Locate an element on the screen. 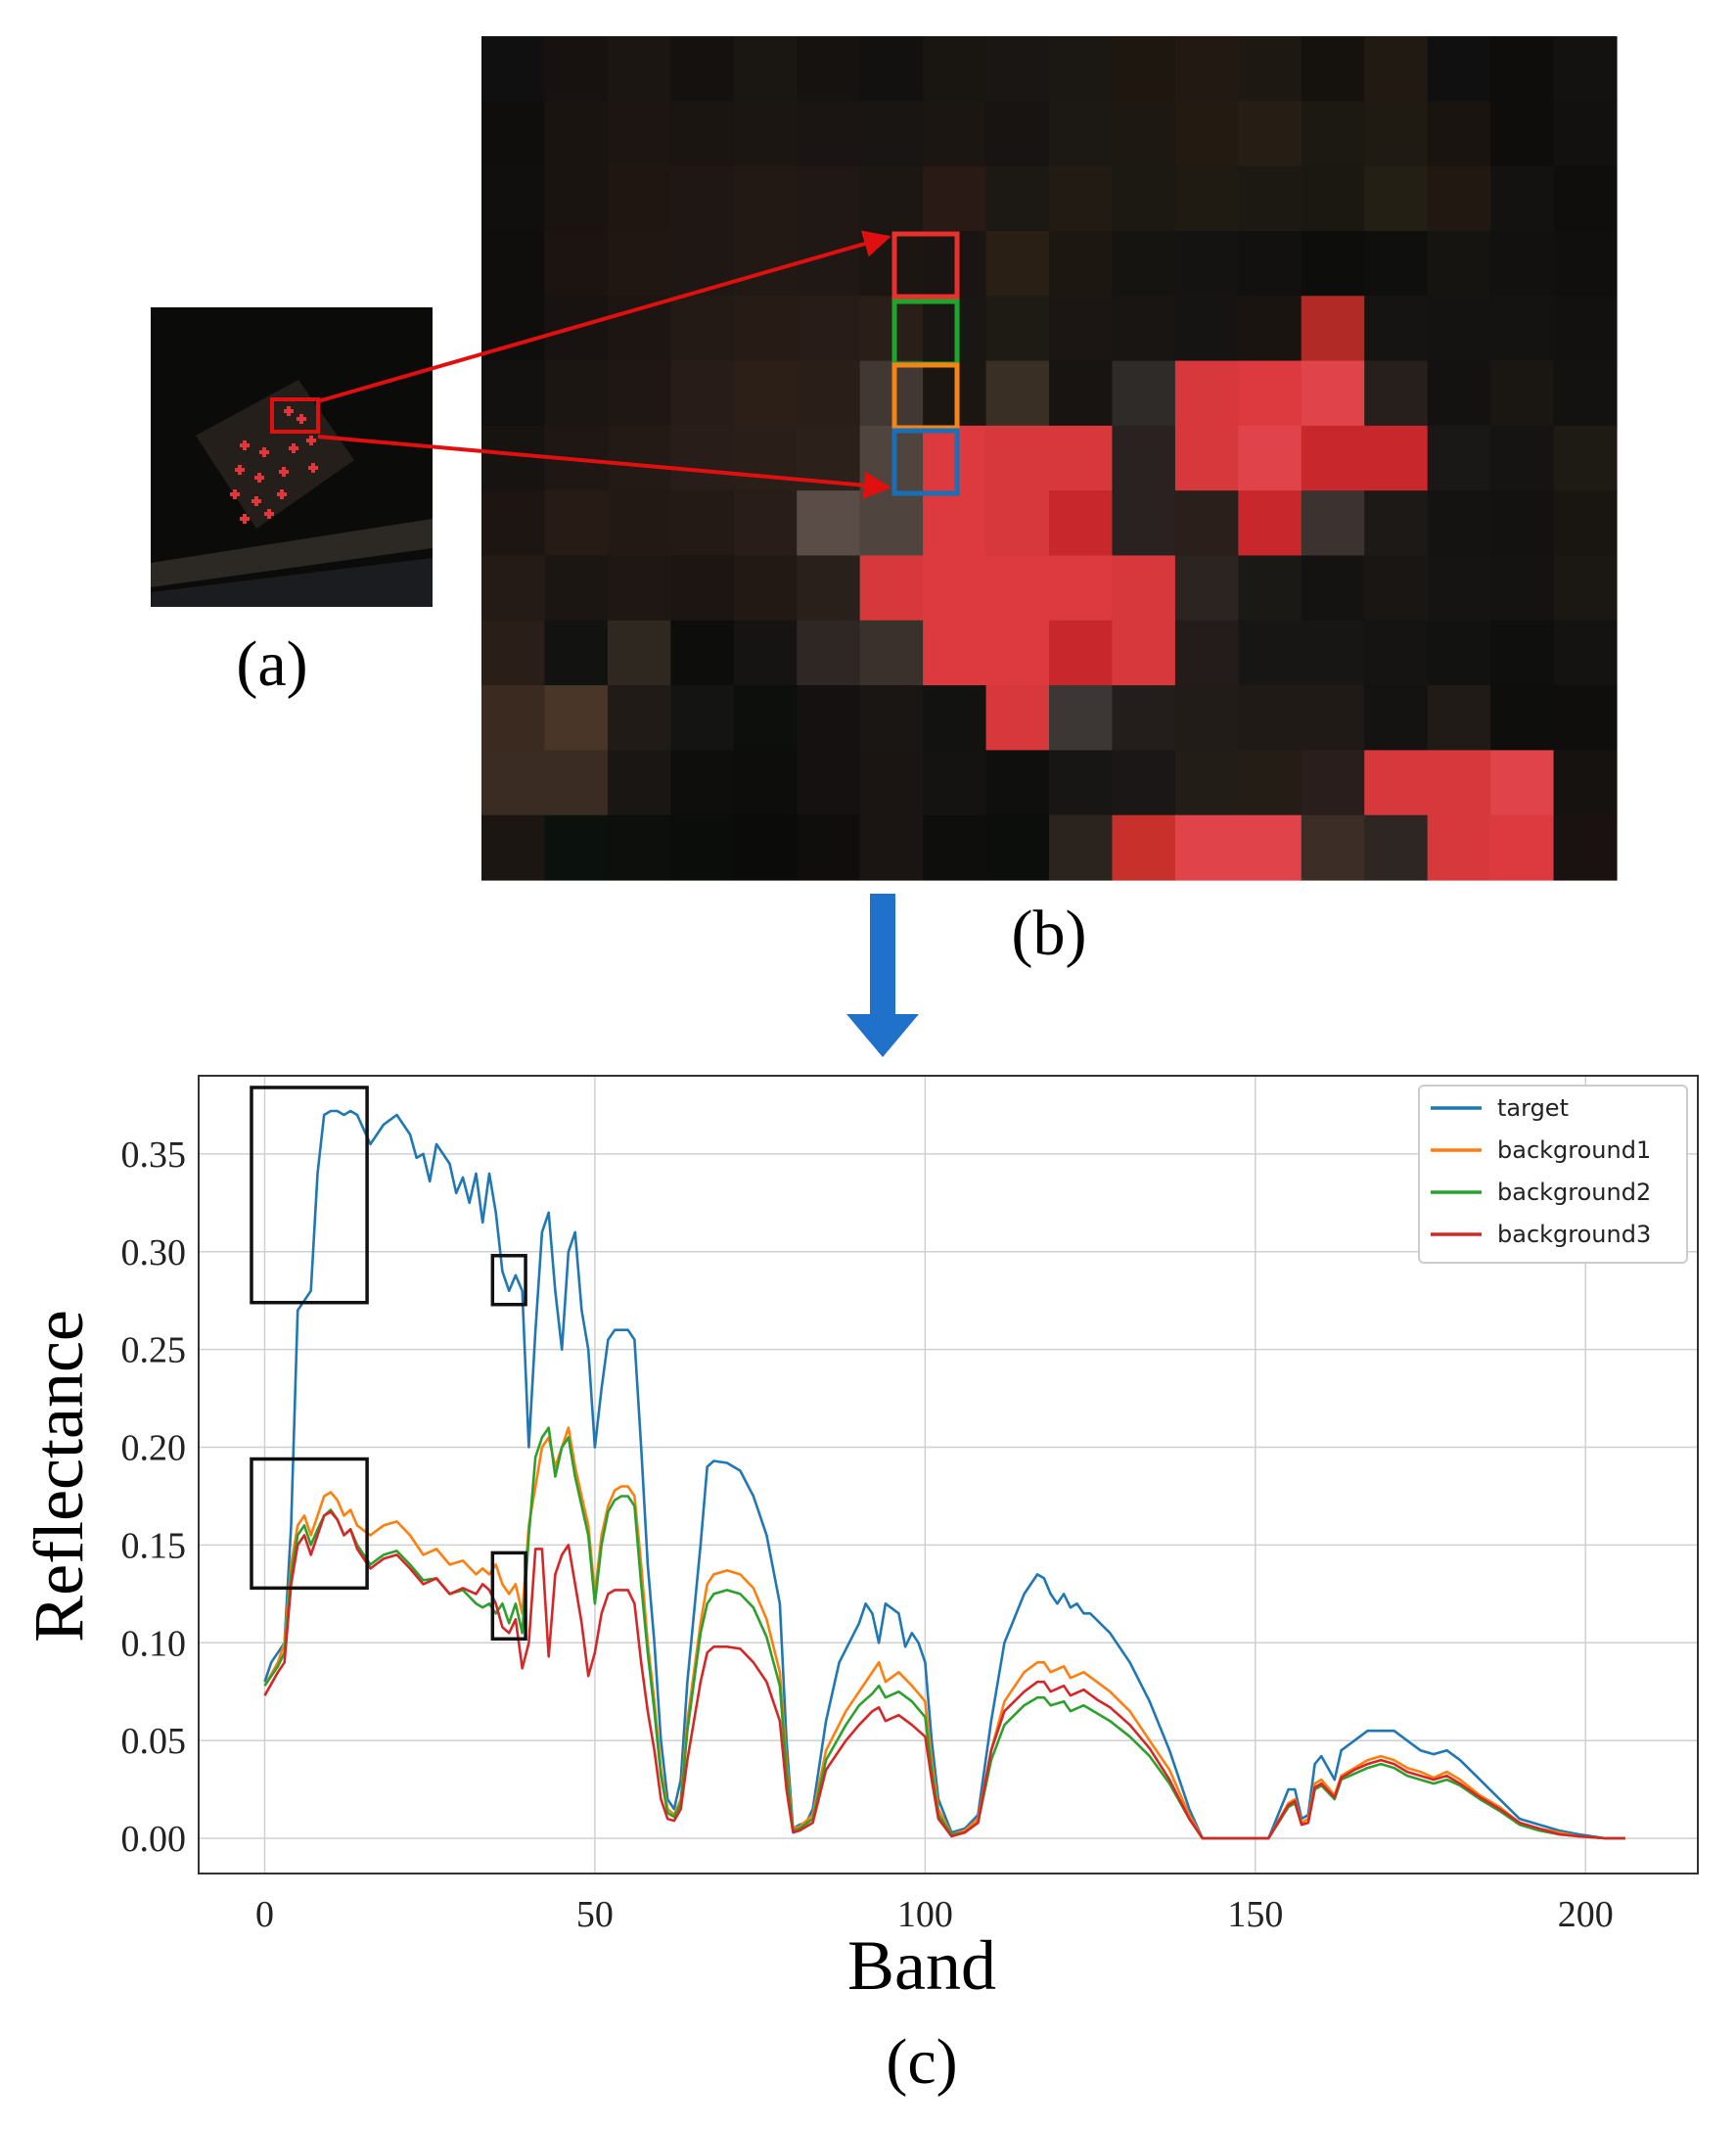 The image size is (1736, 2129). y-tick-label: 0.10 is located at coordinates (154, 1643).